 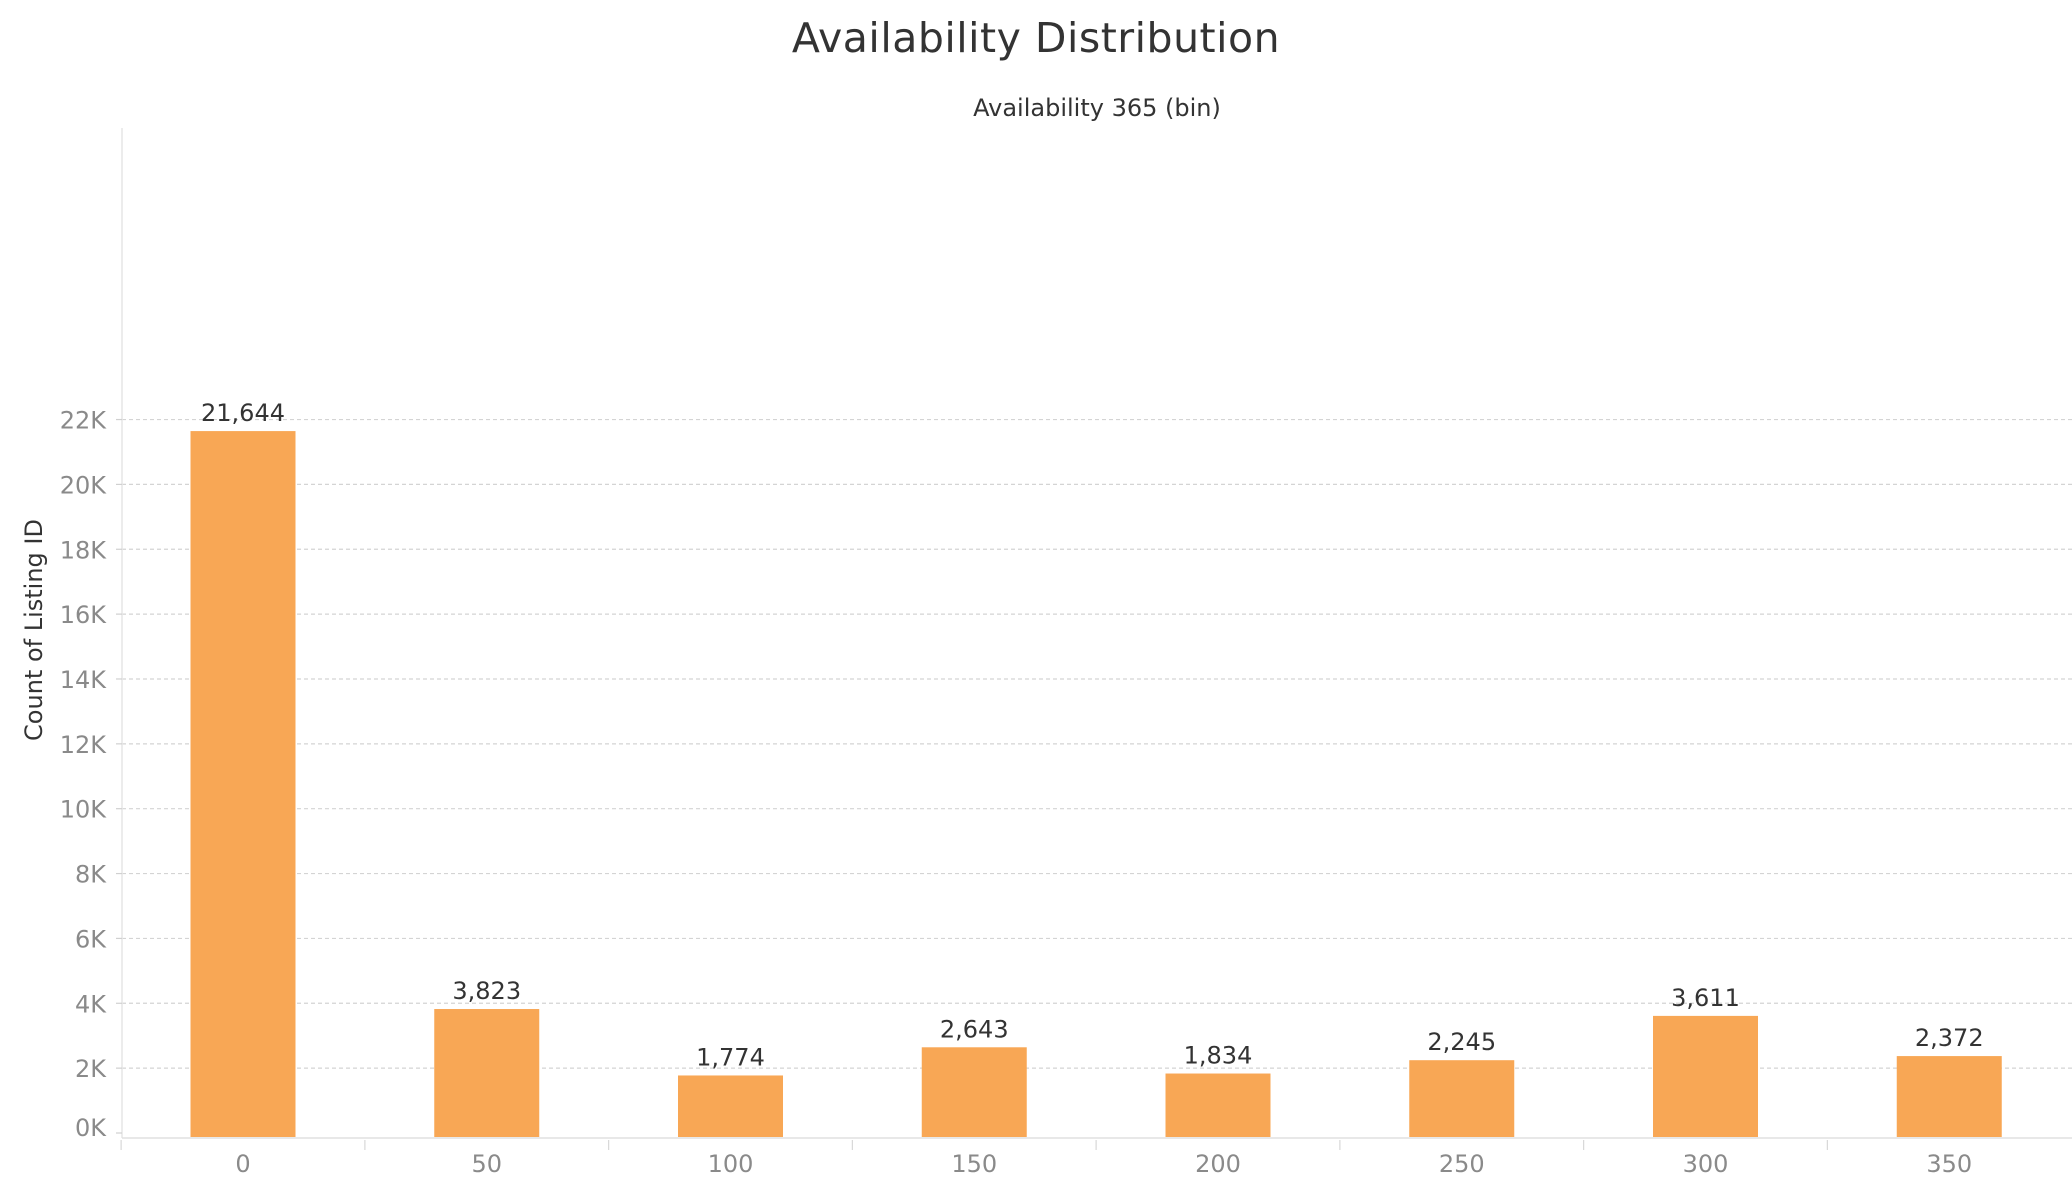 What do you see at coordinates (91, 939) in the screenshot?
I see `y-tick-label: 6K` at bounding box center [91, 939].